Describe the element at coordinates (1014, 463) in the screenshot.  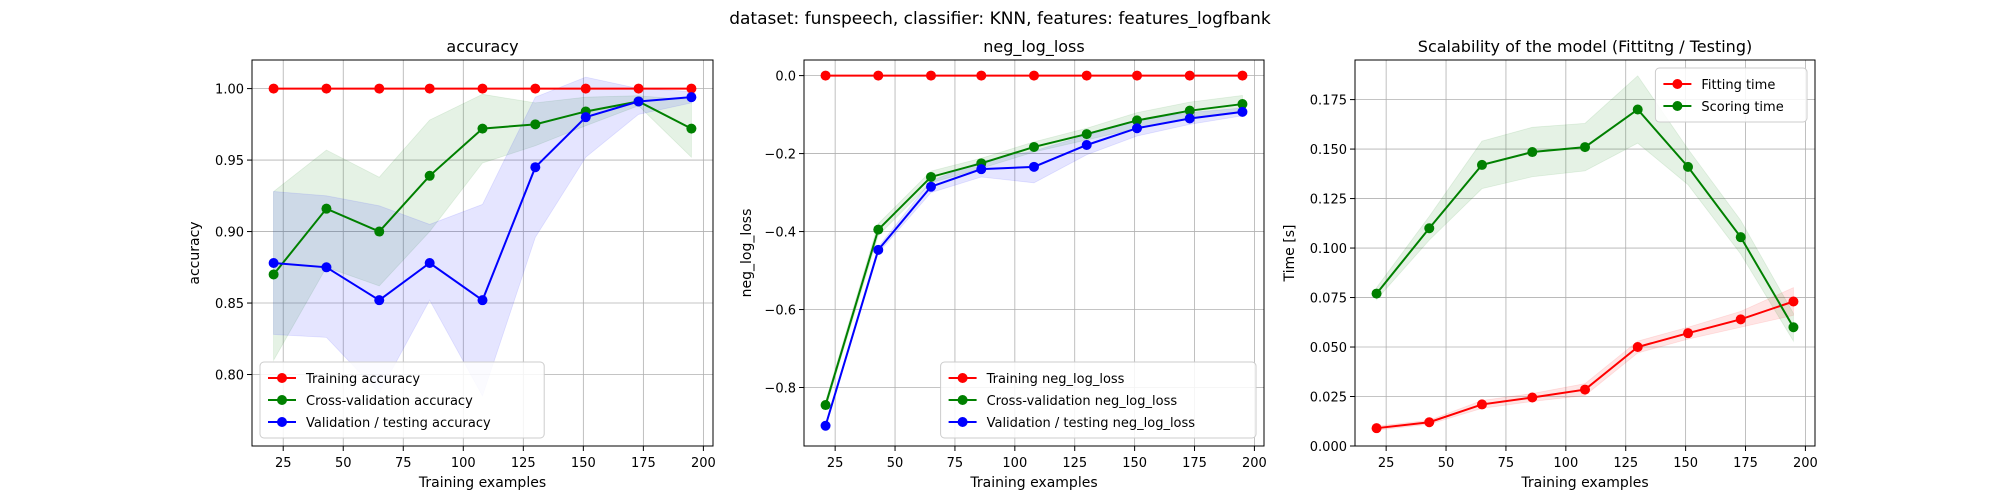
I see `chart-2-x-tick-label: 100` at that location.